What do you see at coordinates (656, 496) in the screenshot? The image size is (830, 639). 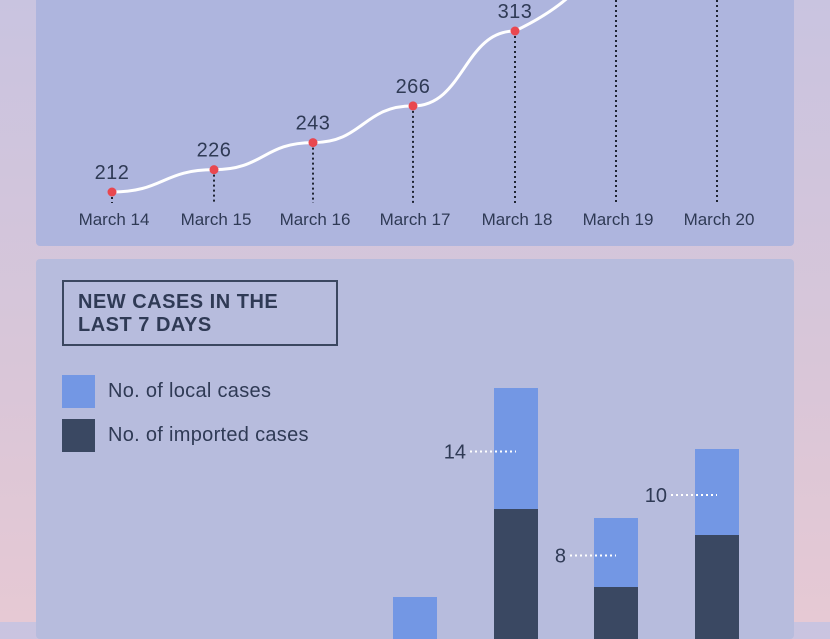 I see `bar-label-6: 10` at bounding box center [656, 496].